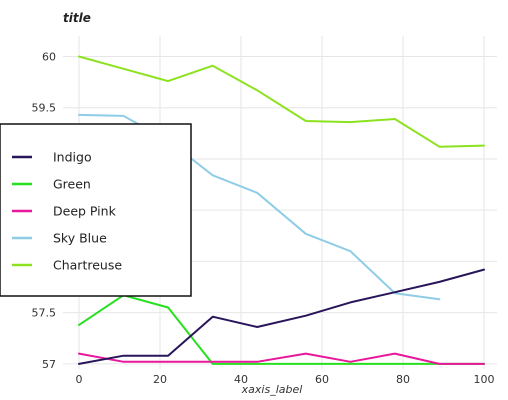  What do you see at coordinates (72, 157) in the screenshot?
I see `legend-label: Indigo` at bounding box center [72, 157].